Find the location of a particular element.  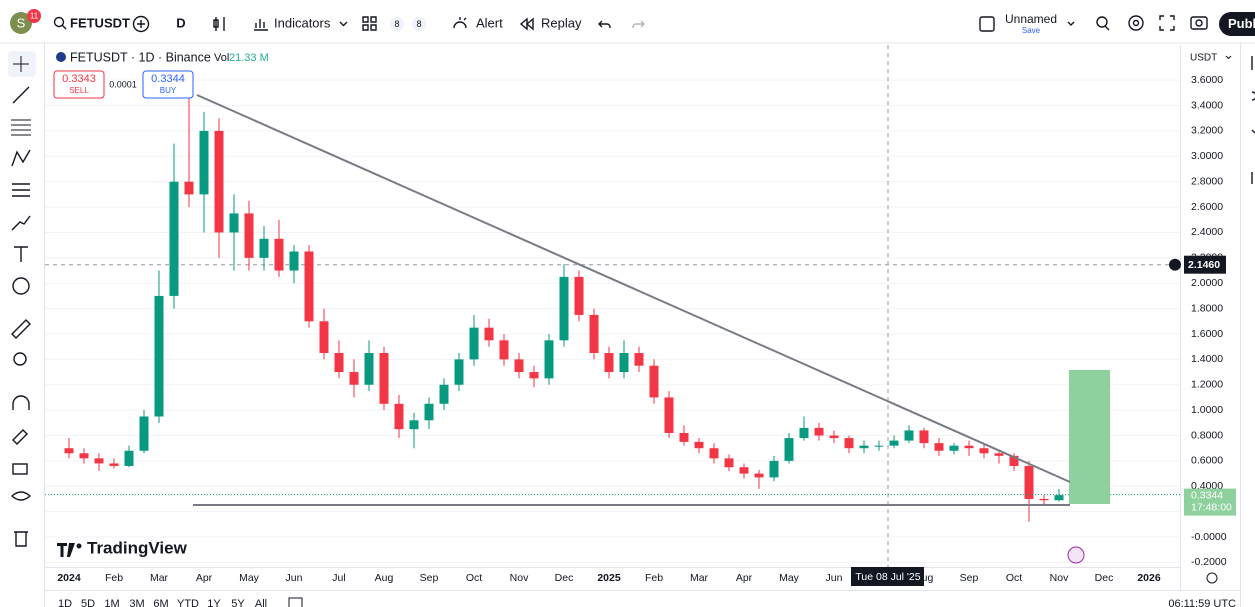

lock-tool is located at coordinates (20, 469).